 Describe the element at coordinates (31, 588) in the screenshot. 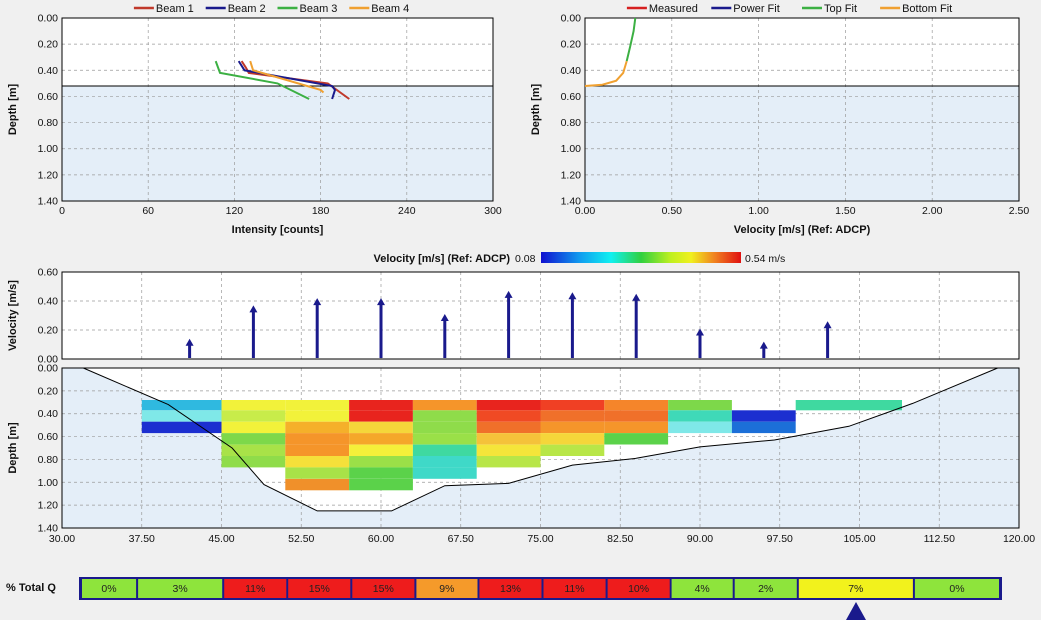

I see `percent-q-label: % Total Q` at that location.